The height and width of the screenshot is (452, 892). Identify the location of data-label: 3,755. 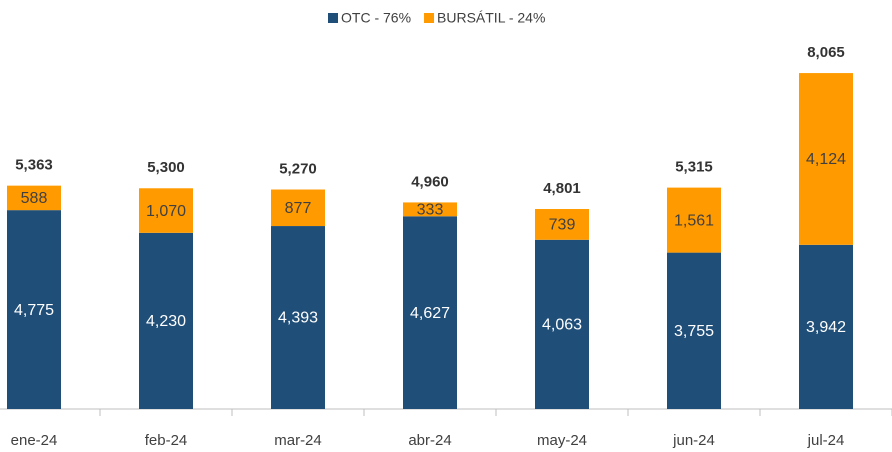
(694, 331).